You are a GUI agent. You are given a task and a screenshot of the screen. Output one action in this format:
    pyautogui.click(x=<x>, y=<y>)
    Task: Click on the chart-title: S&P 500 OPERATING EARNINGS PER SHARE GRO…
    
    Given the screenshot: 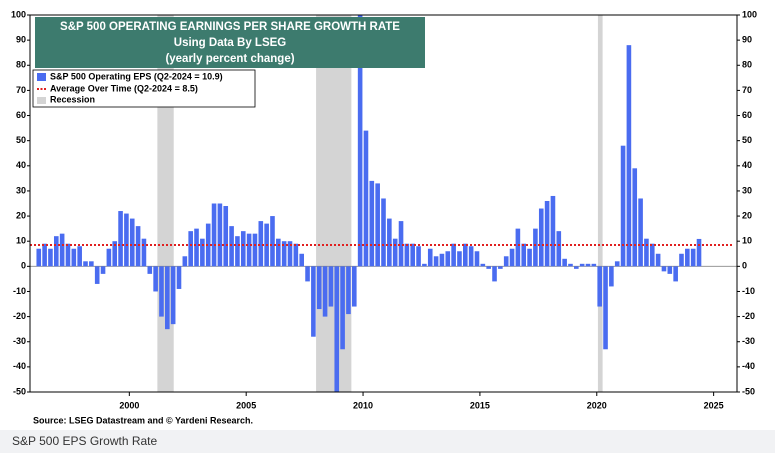 What is the action you would take?
    pyautogui.click(x=230, y=27)
    